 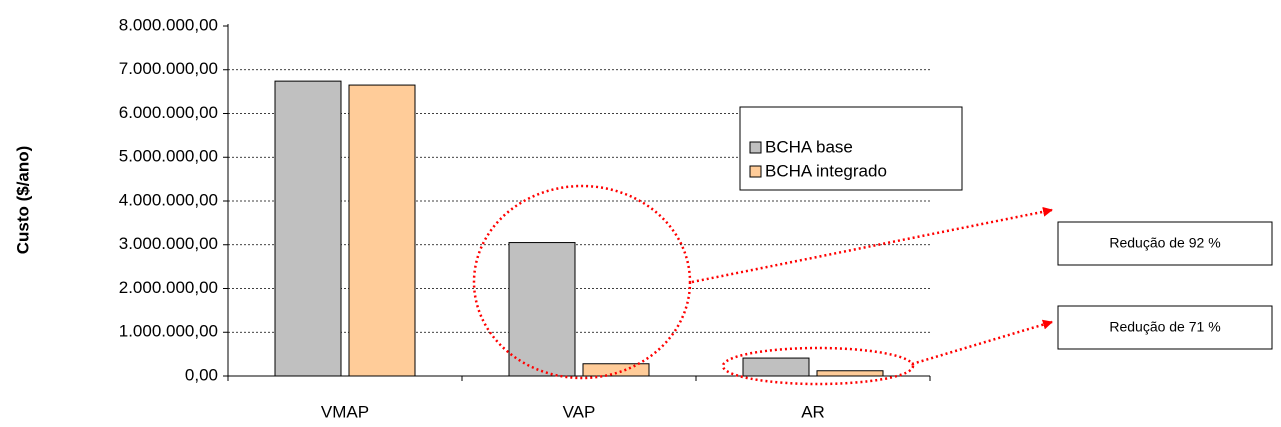 What do you see at coordinates (168, 112) in the screenshot?
I see `y-tick-label: 6.000.000,00` at bounding box center [168, 112].